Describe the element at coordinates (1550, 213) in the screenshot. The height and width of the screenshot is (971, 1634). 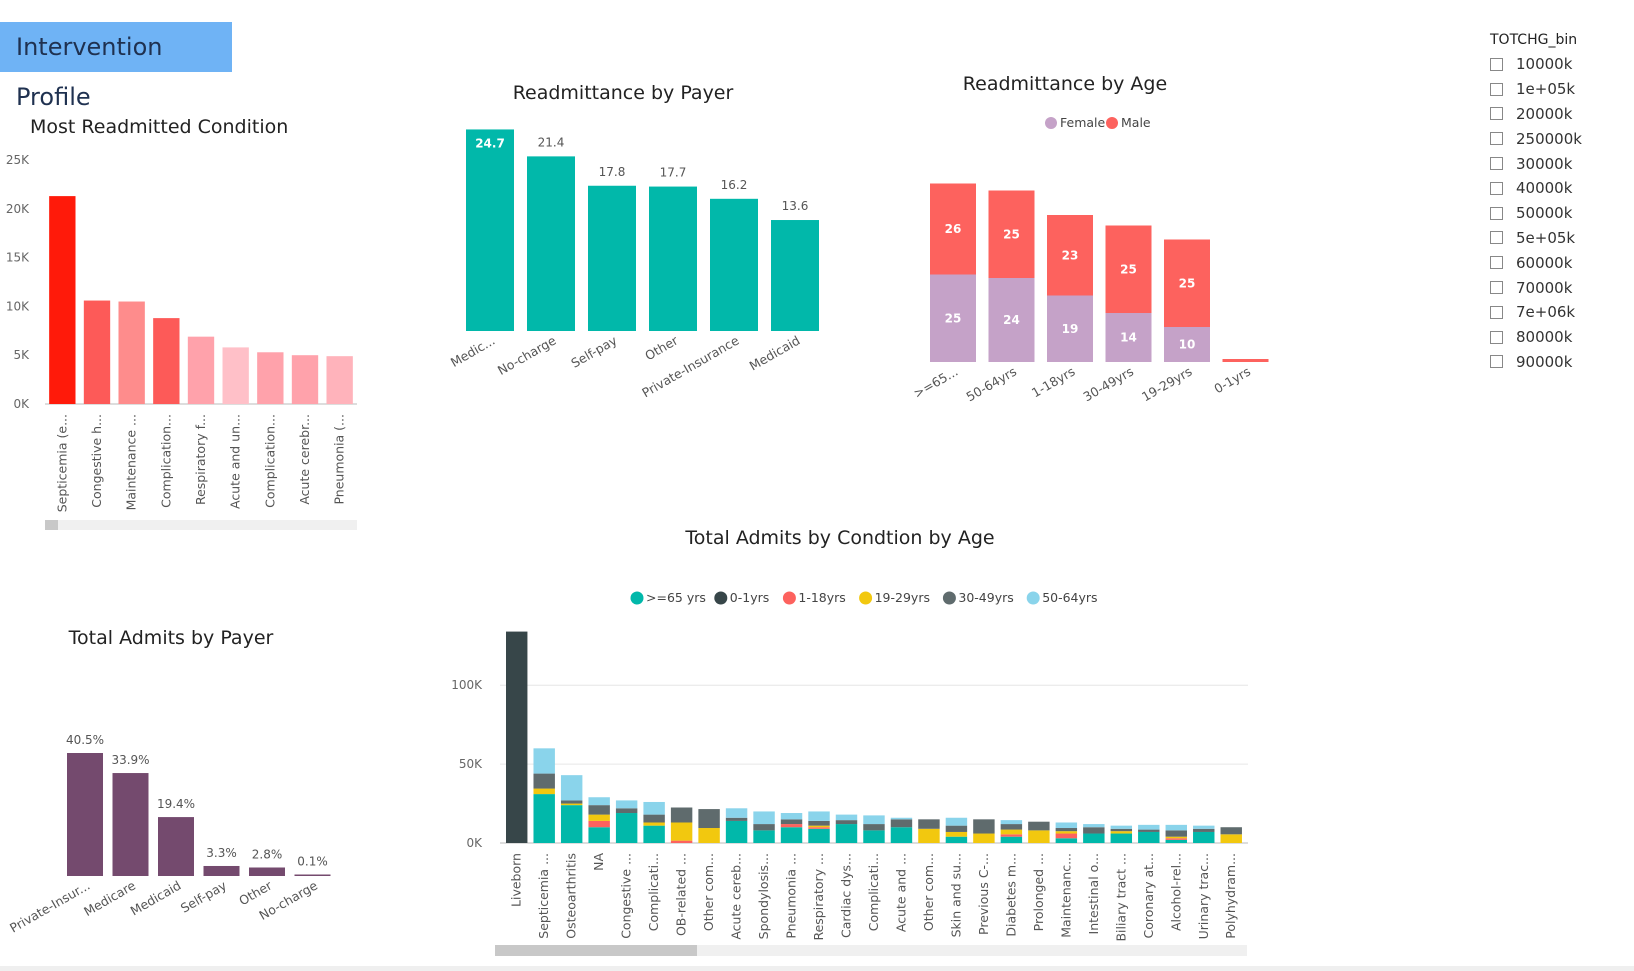
I see `slicer-item: 50000k` at that location.